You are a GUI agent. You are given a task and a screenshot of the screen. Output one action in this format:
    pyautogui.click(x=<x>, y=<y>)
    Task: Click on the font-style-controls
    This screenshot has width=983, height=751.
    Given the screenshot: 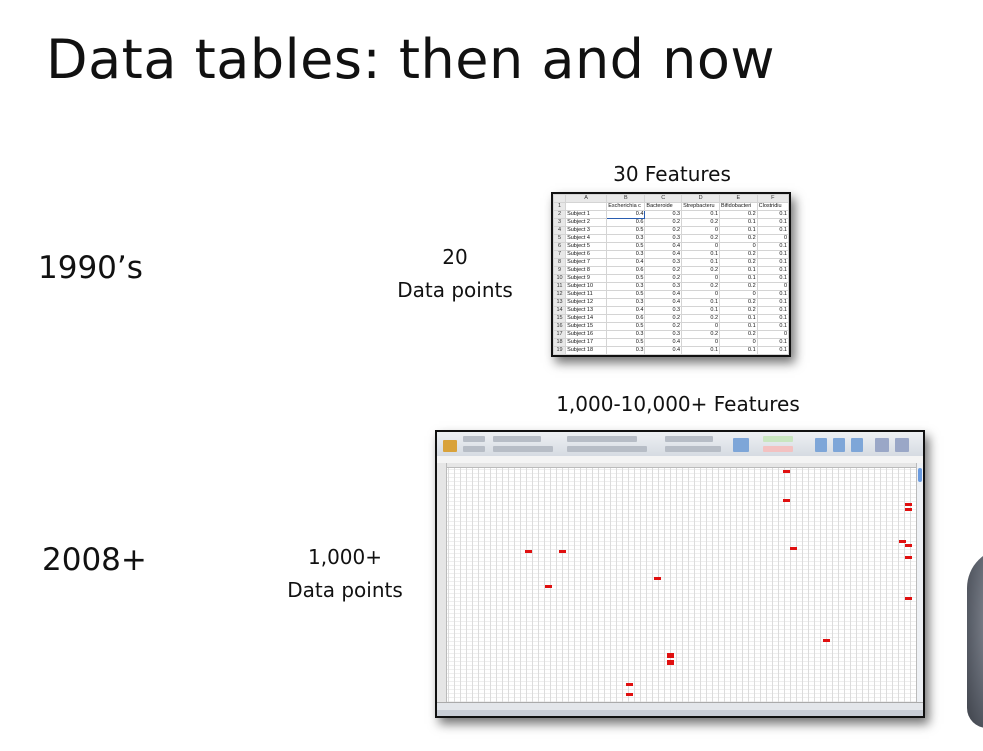 What is the action you would take?
    pyautogui.click(x=523, y=449)
    